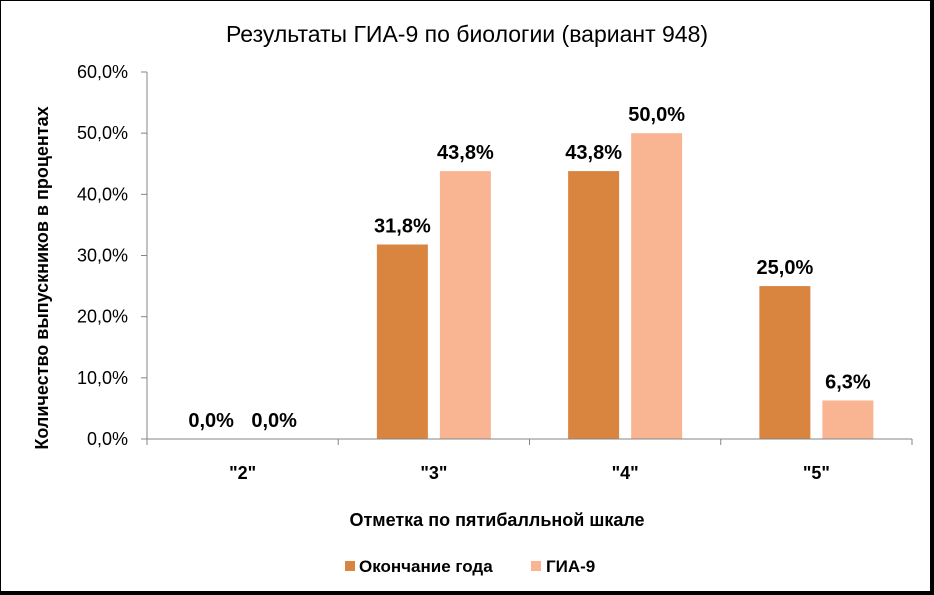 The image size is (934, 595). I want to click on x-category-label: "5", so click(816, 473).